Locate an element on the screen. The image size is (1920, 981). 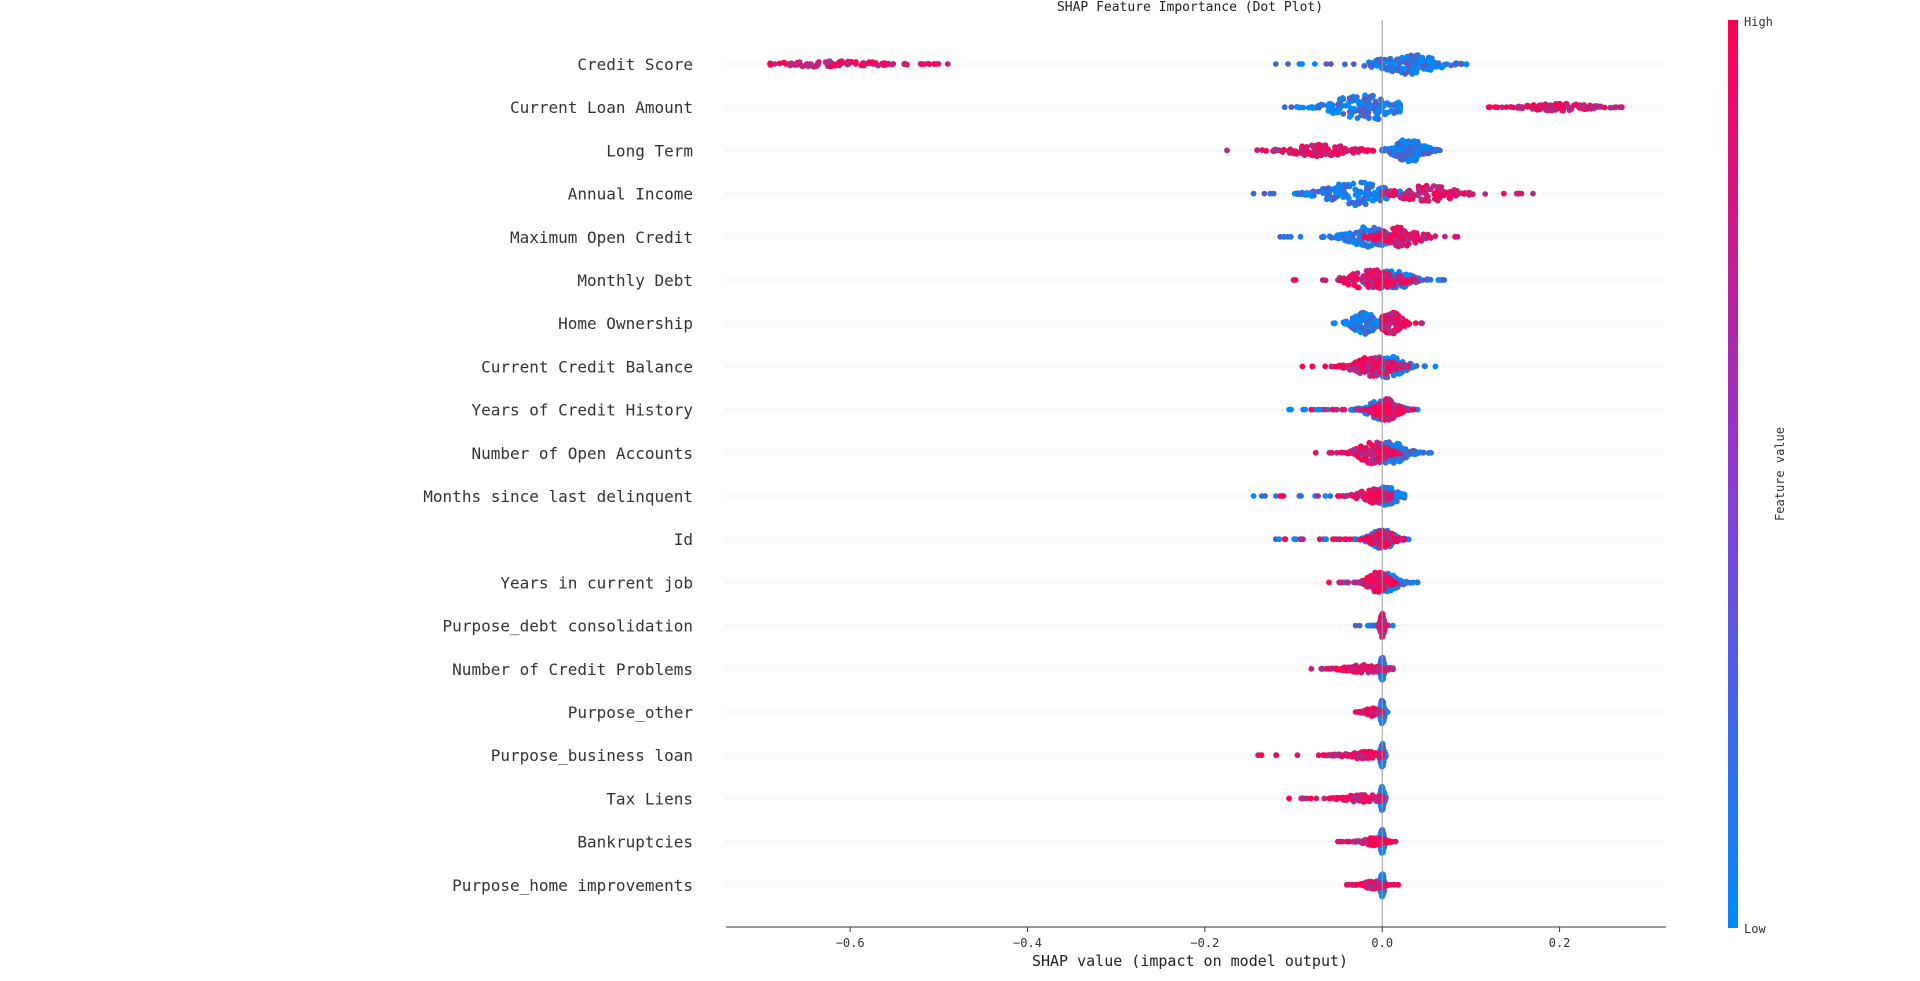
feature-label: Purpose_home improvements is located at coordinates (572, 885).